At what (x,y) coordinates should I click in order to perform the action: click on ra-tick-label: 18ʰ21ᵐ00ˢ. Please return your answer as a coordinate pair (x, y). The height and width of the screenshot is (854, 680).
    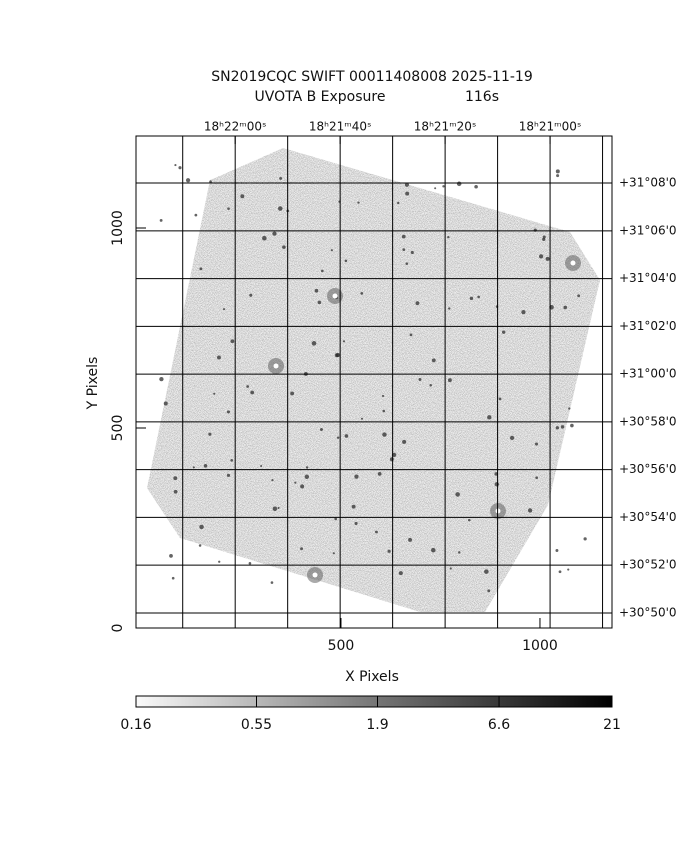
    Looking at the image, I should click on (550, 127).